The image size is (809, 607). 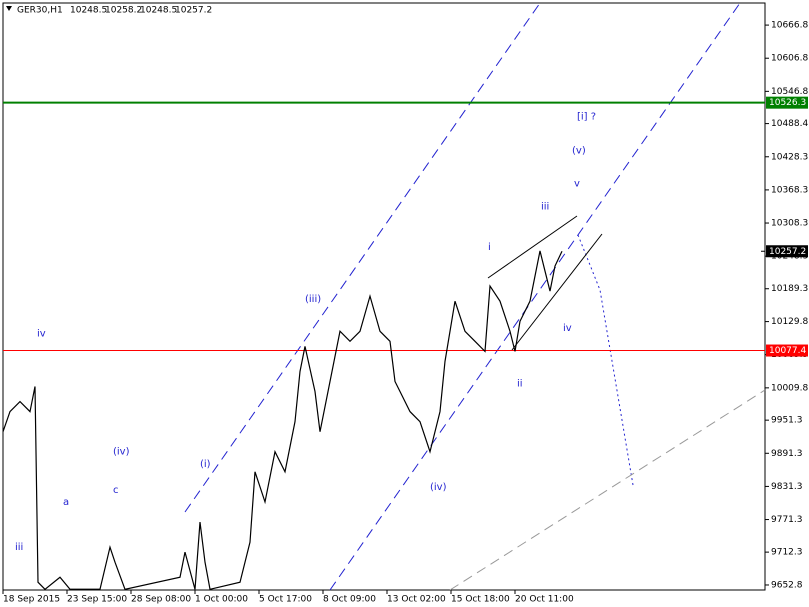 I want to click on y-tick-label: 10666.8, so click(x=789, y=26).